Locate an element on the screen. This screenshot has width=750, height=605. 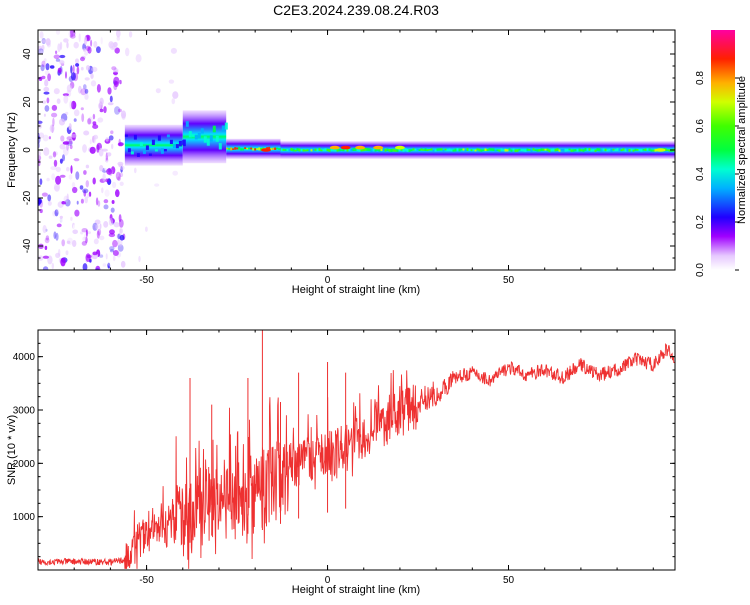
heatmap-peak is located at coordinates (360, 147).